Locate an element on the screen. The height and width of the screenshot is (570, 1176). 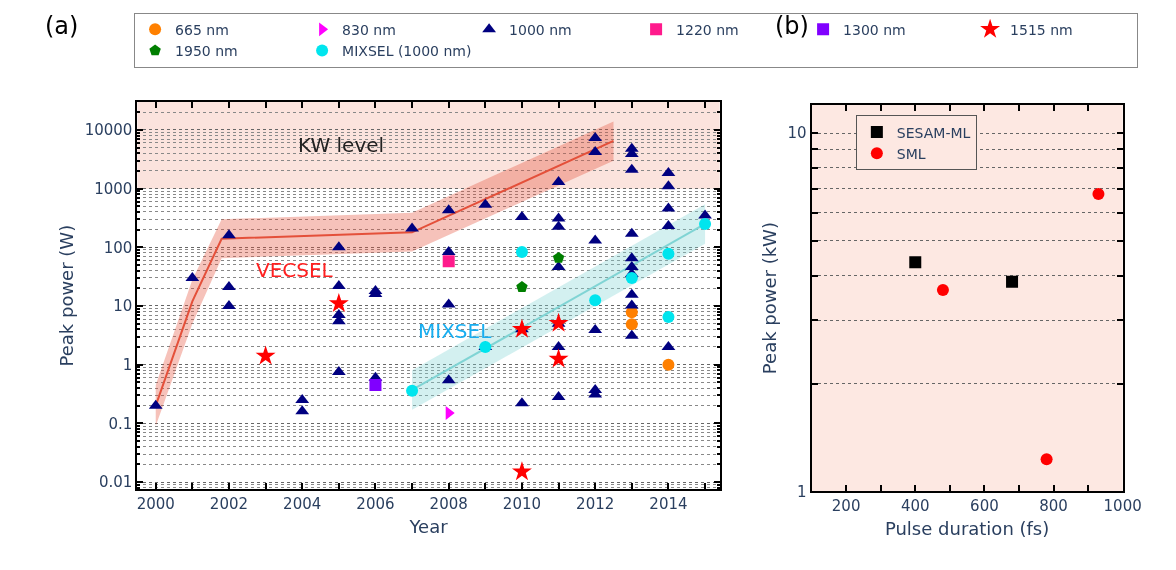
y-tick-label: 10000 is located at coordinates (108, 130).